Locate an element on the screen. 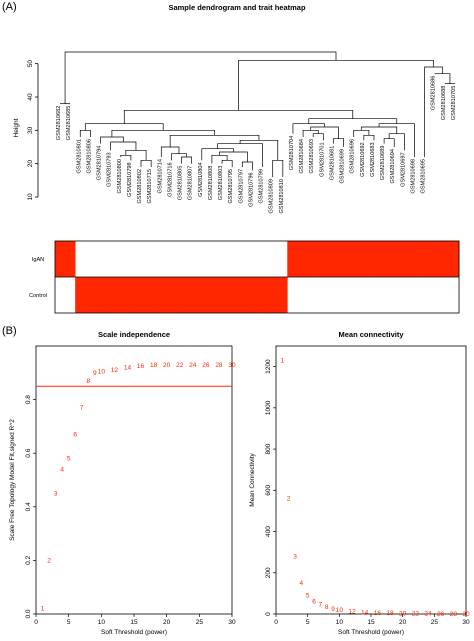 The image size is (474, 641). scale-independence-y-tick-label: 0.8 is located at coordinates (28, 399).